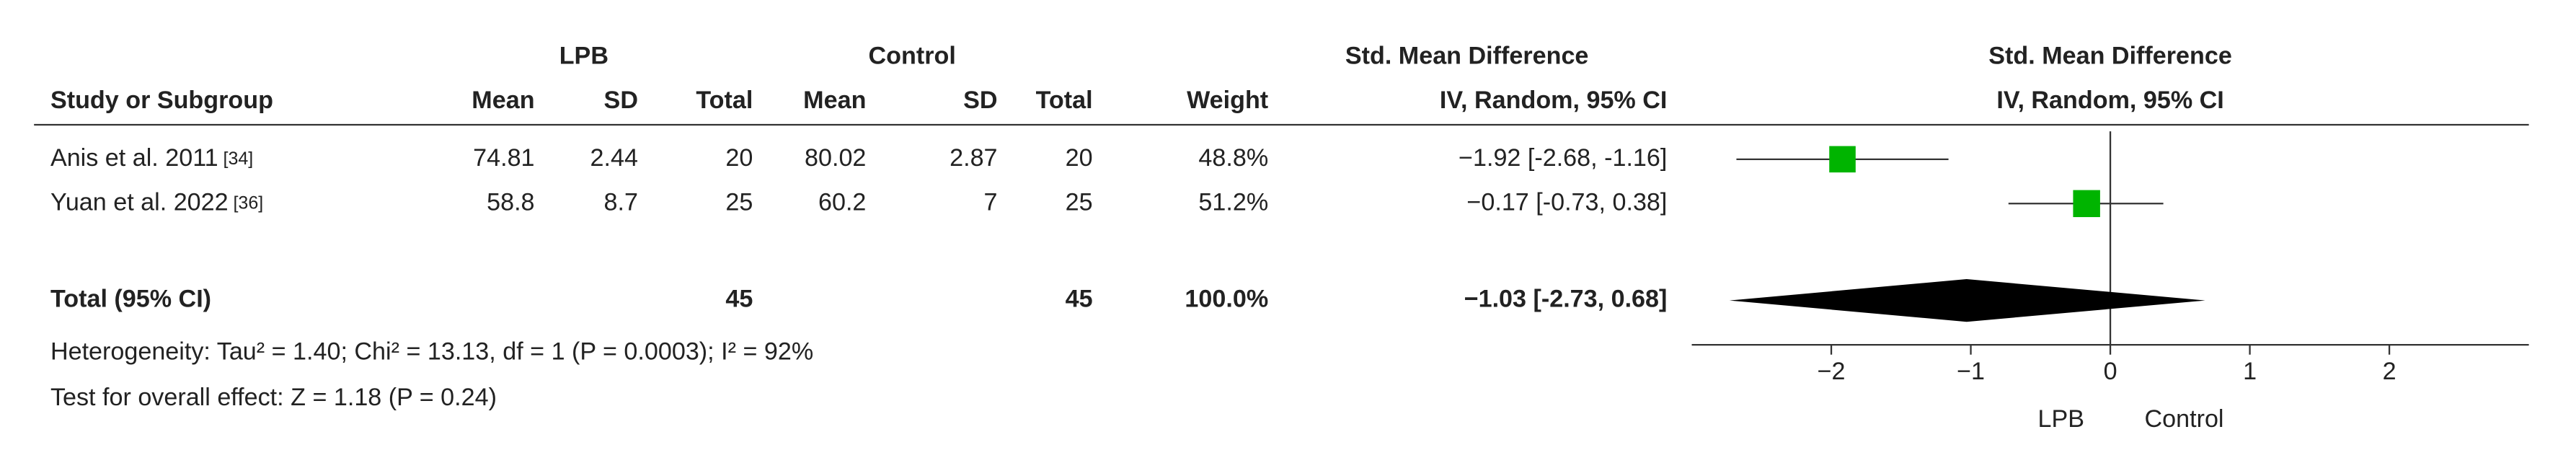 The width and height of the screenshot is (2576, 463). I want to click on cell: 100.0%, so click(1226, 299).